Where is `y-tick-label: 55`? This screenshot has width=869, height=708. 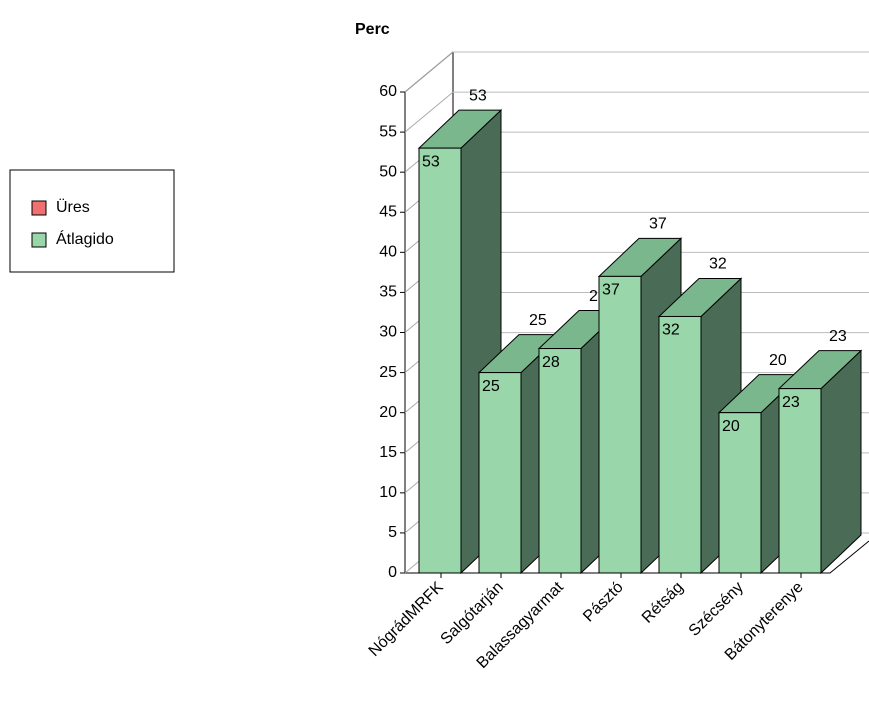
y-tick-label: 55 is located at coordinates (388, 131).